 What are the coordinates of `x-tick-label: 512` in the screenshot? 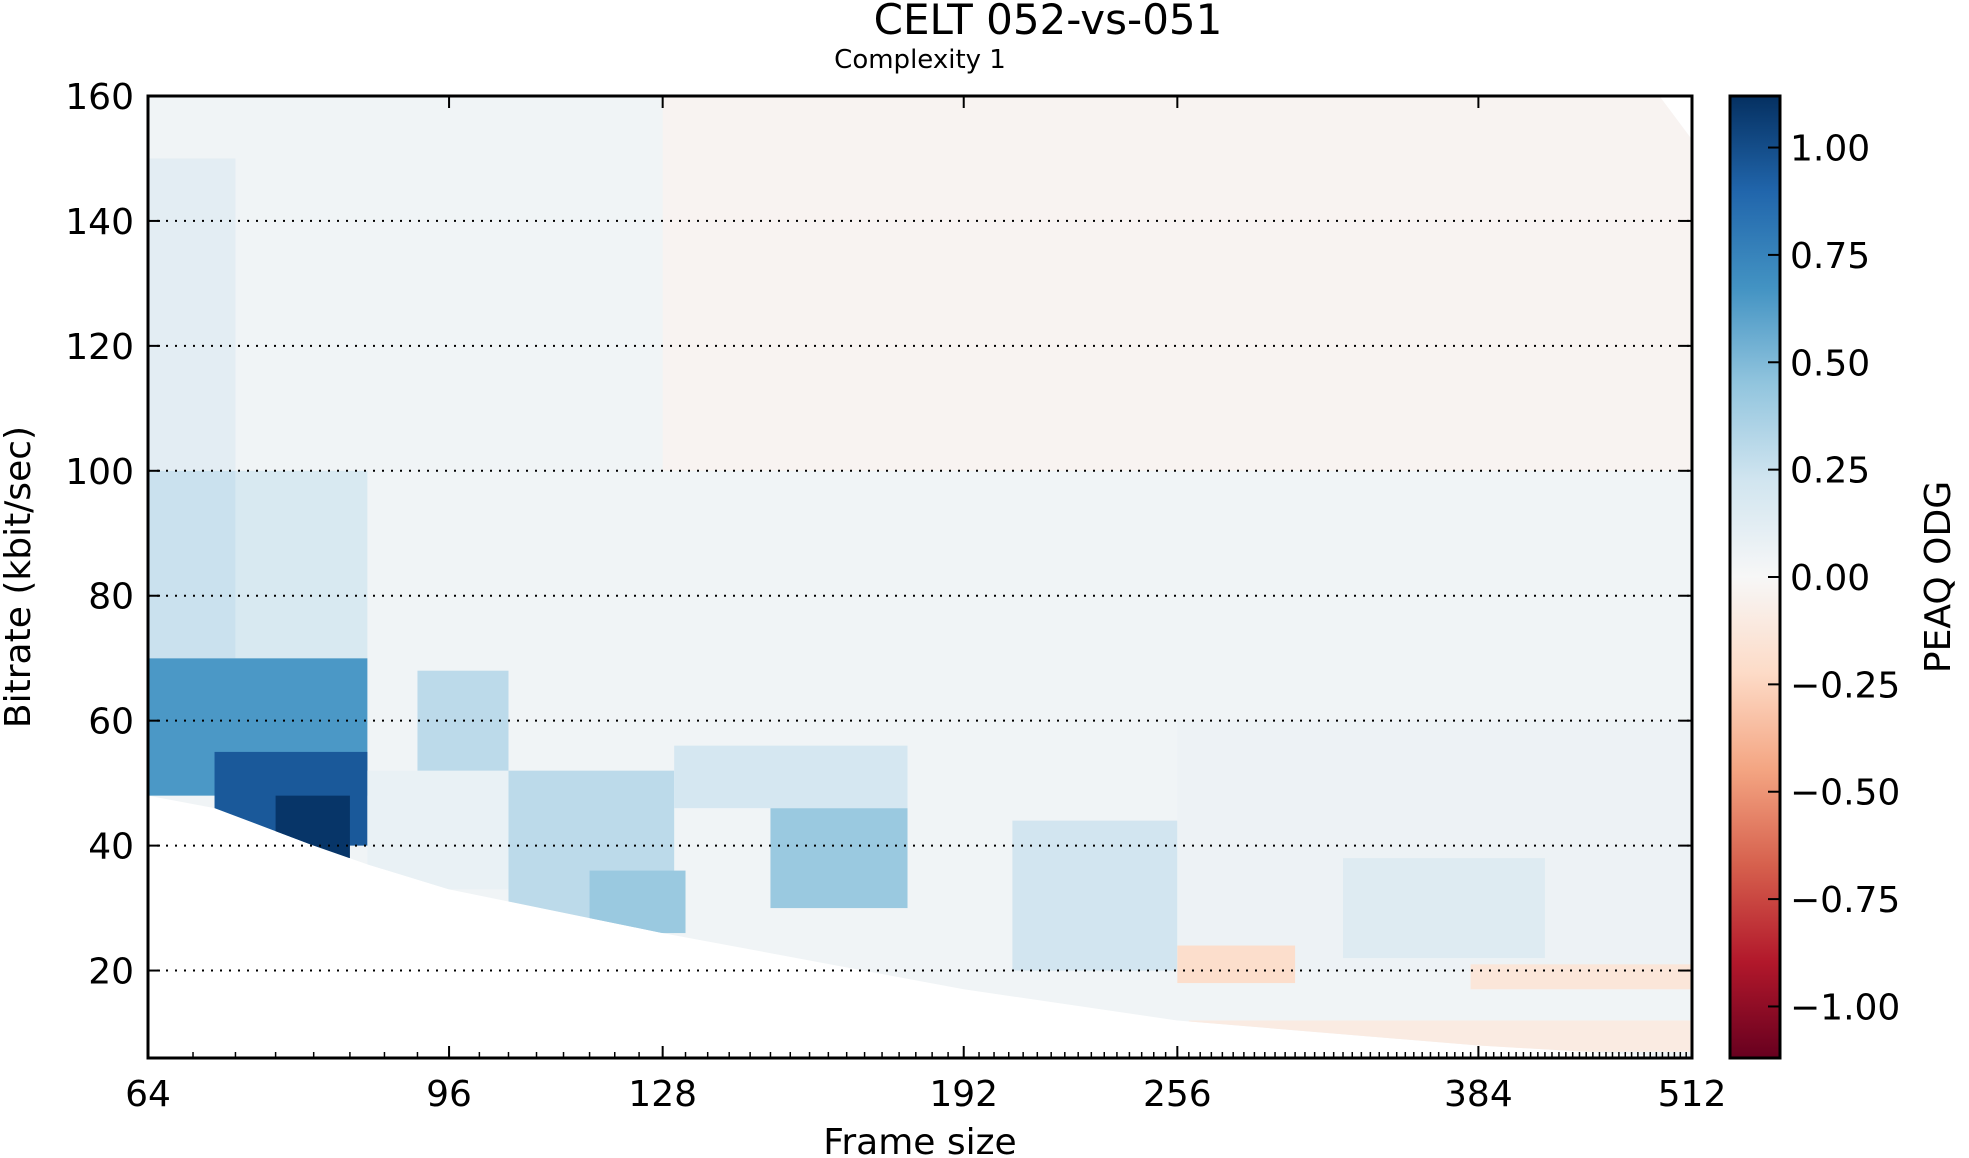 It's located at (1692, 1094).